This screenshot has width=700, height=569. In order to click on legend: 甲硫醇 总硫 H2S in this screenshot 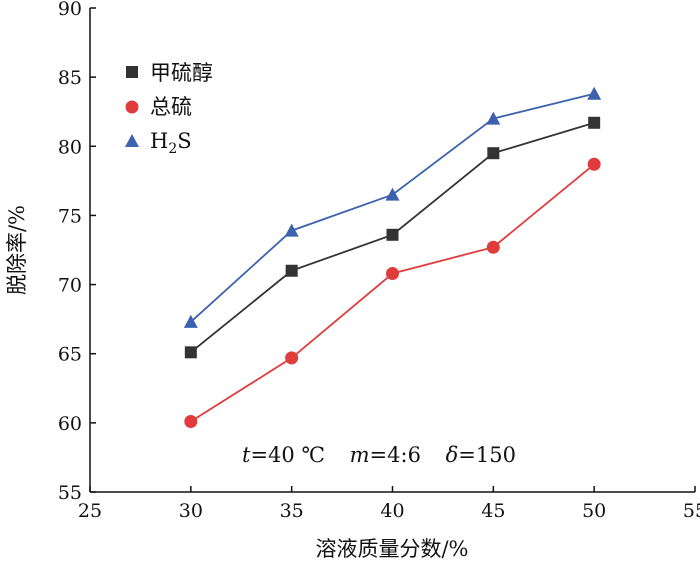, I will do `click(169, 109)`.